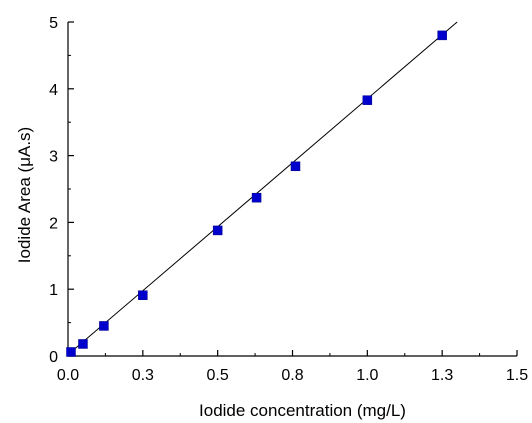 The width and height of the screenshot is (532, 423). I want to click on x-tick-label: 0.3, so click(143, 375).